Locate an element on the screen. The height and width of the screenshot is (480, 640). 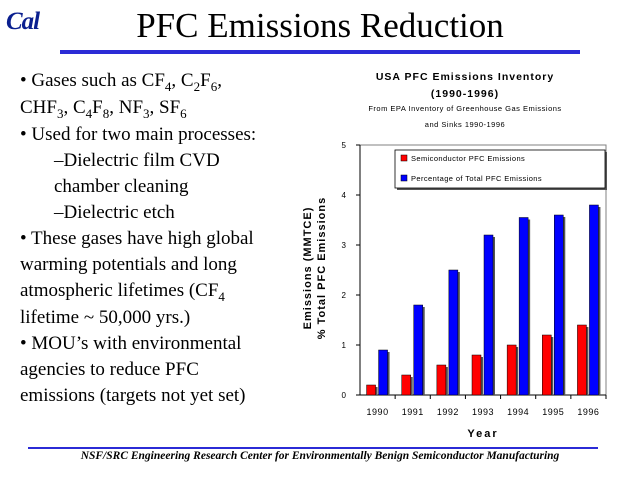
bullet-processes: • Used for two main processes: is located at coordinates (138, 134).